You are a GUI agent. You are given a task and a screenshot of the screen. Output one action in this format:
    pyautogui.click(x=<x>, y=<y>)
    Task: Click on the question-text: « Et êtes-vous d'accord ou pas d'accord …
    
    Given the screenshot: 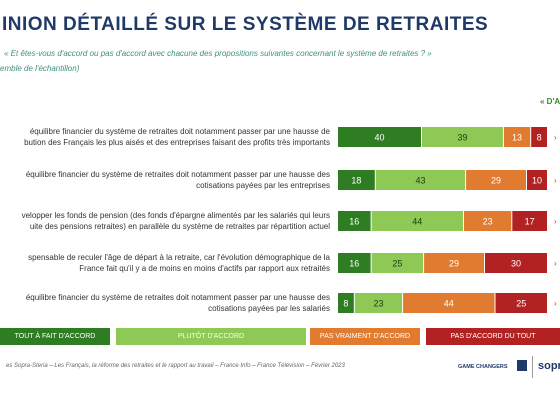 What is the action you would take?
    pyautogui.click(x=218, y=53)
    